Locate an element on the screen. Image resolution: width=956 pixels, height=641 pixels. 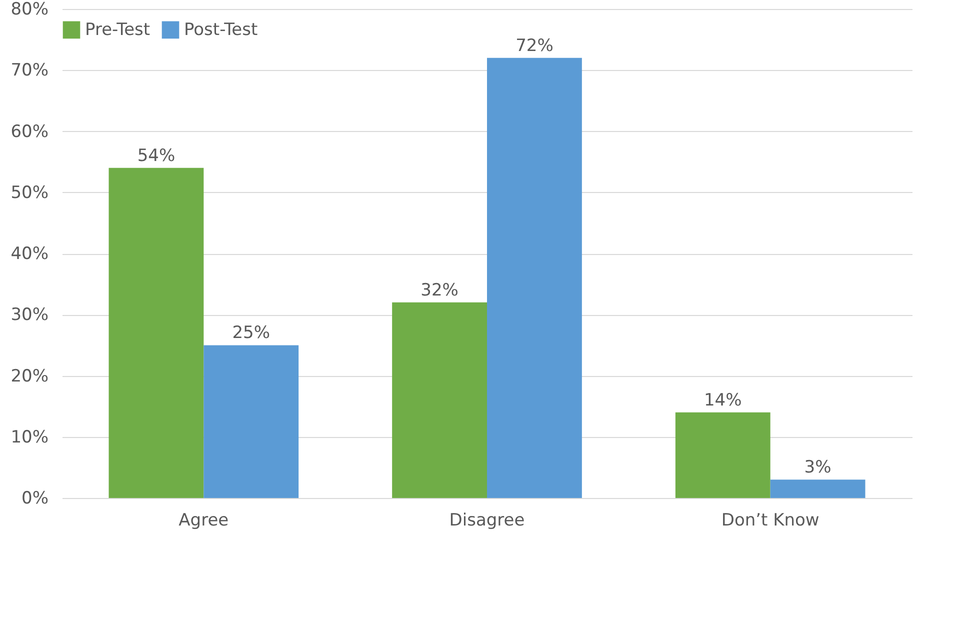
x-tick-label: Disagree is located at coordinates (487, 520).